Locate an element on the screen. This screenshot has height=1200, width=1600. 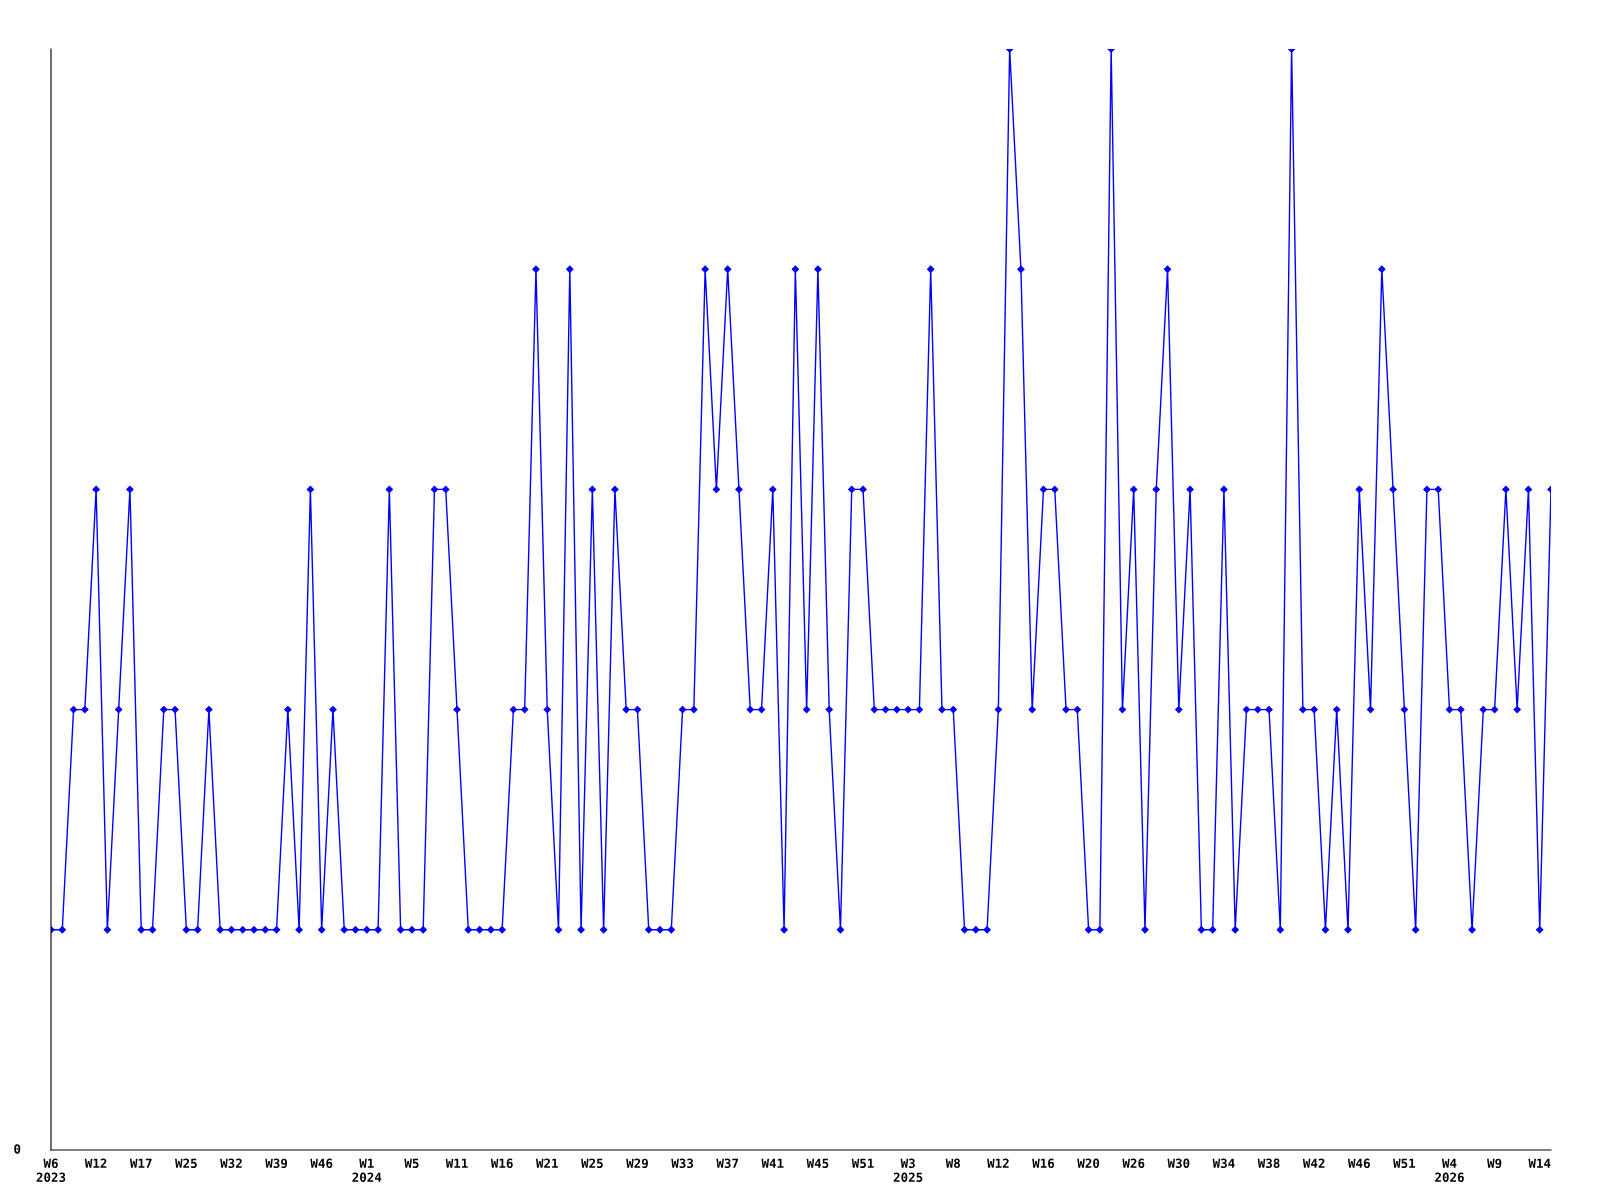
x-tick-label: W11 is located at coordinates (456, 1163).